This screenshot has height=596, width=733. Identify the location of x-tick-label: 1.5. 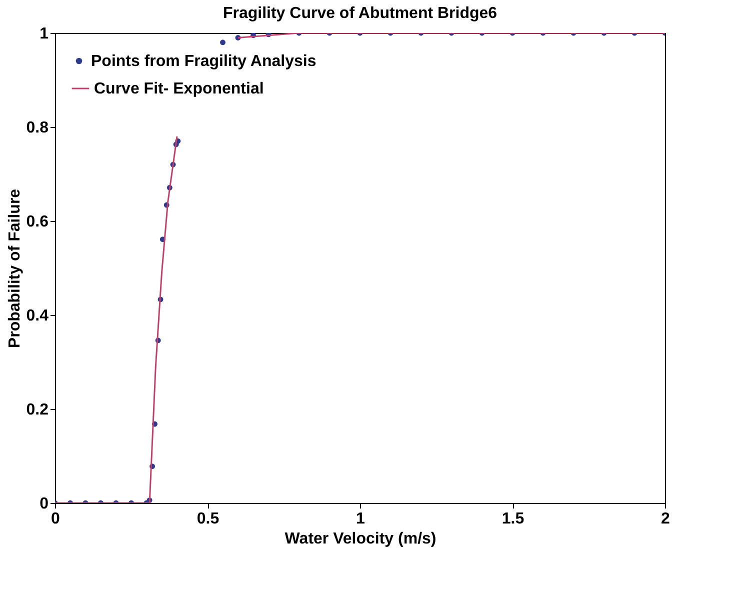
(513, 519).